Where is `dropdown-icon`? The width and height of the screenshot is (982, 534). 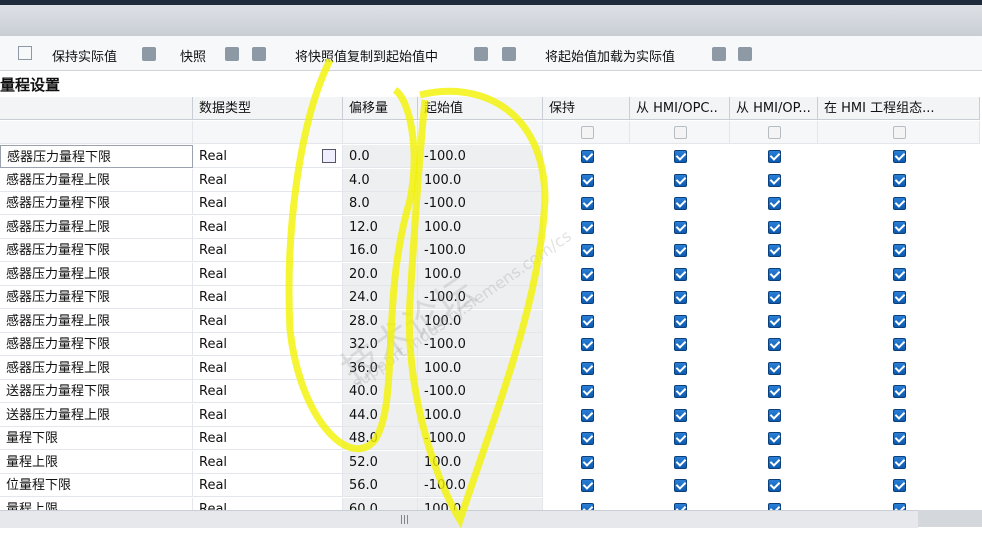
dropdown-icon is located at coordinates (329, 156).